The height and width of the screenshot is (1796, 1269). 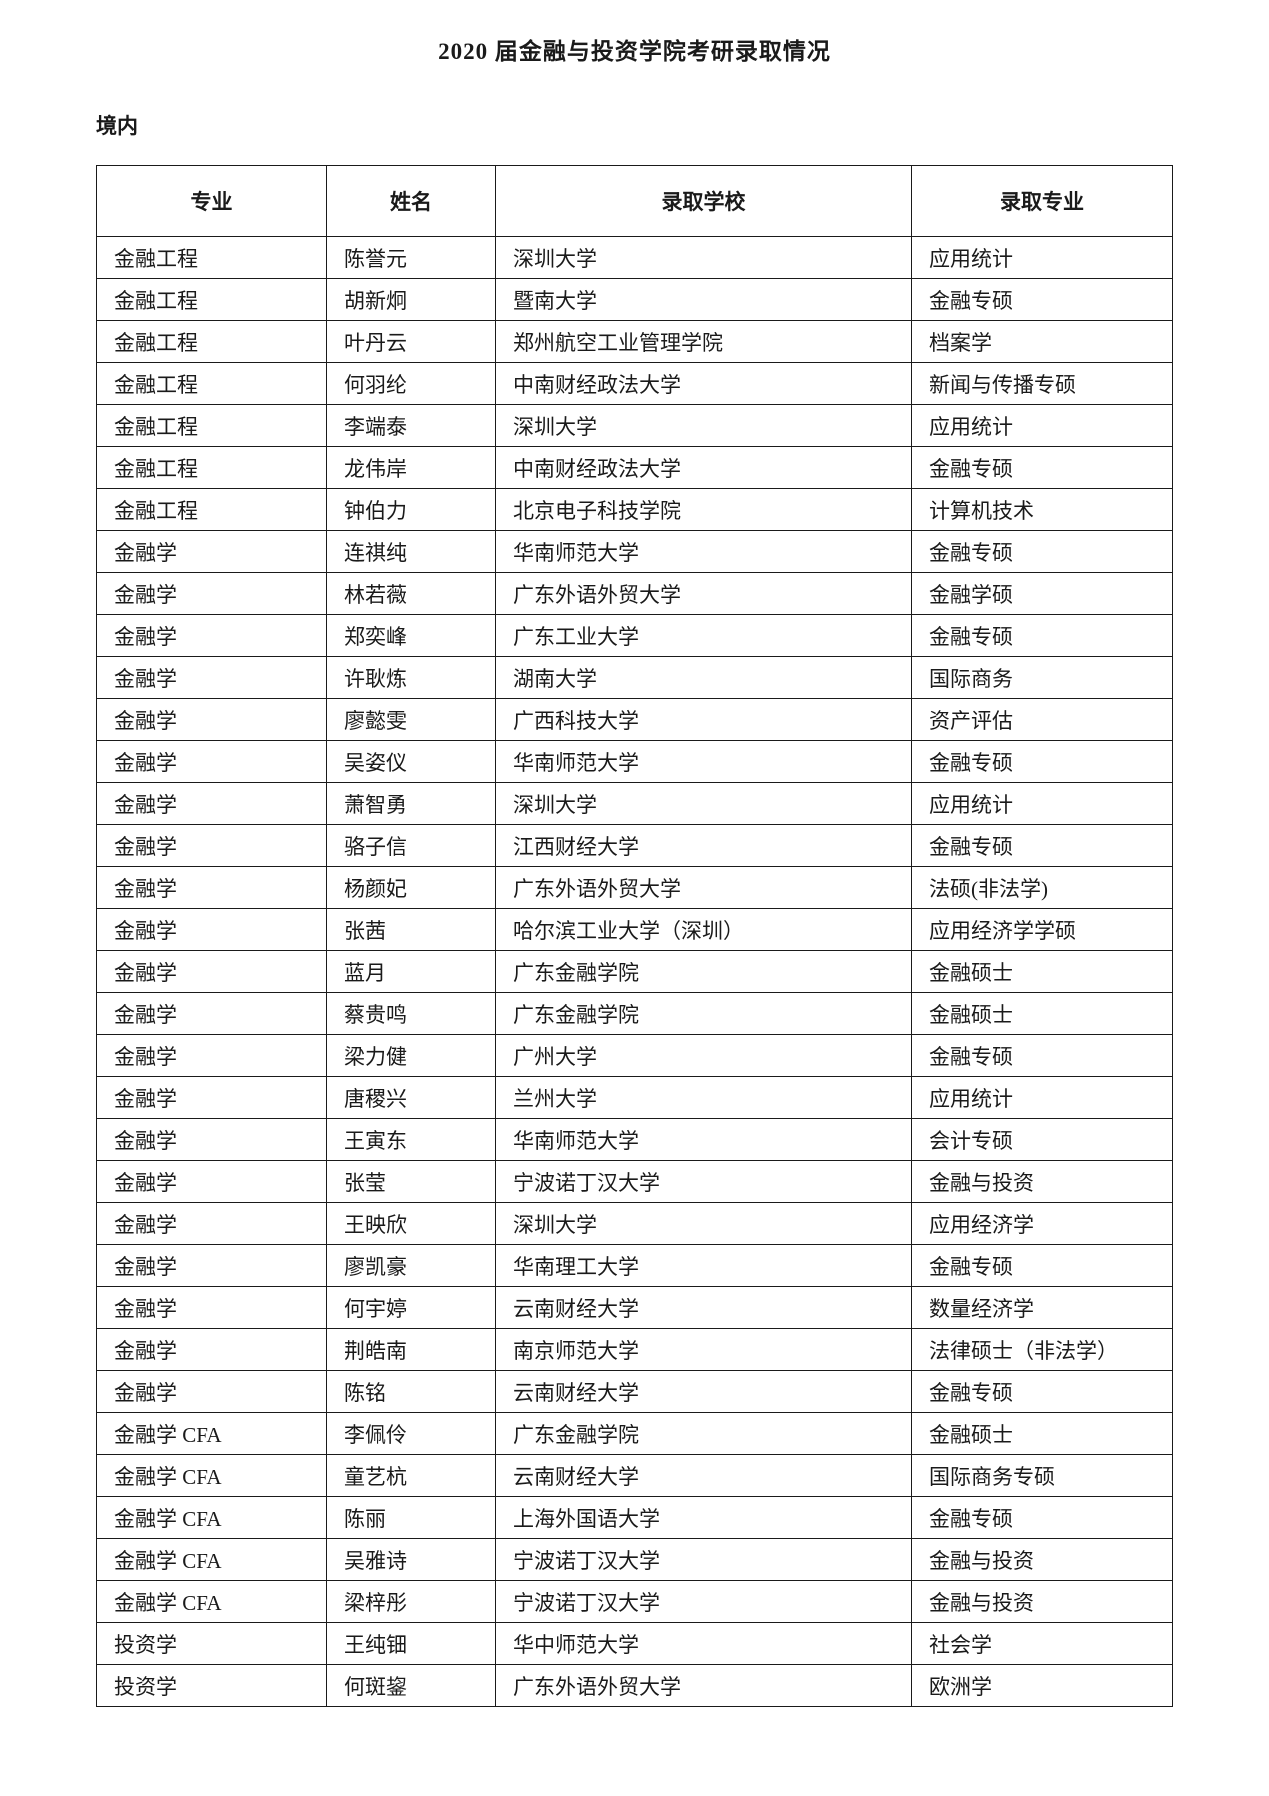 What do you see at coordinates (411, 1307) in the screenshot?
I see `cell-name: 何宇婷` at bounding box center [411, 1307].